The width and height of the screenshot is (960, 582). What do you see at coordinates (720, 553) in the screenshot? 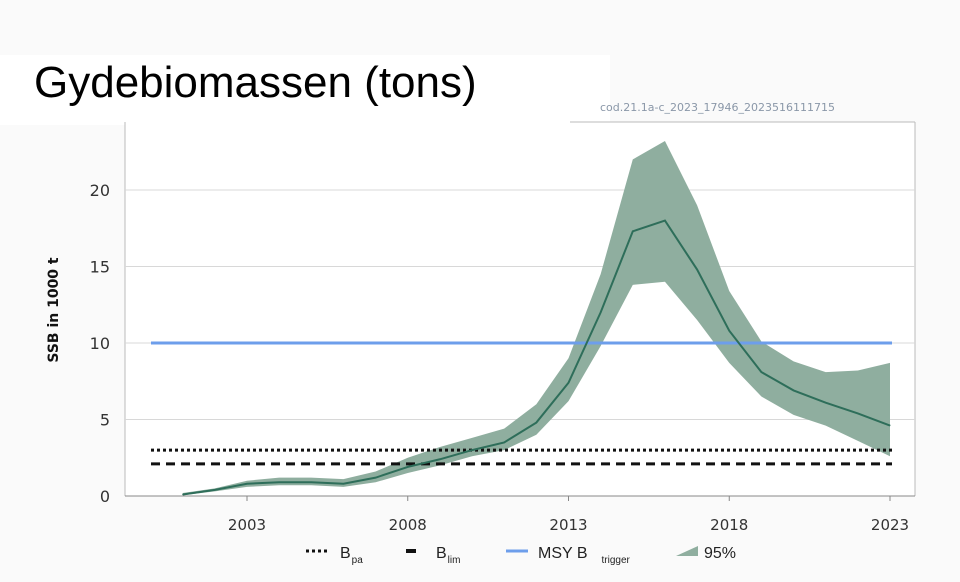
I see `legend-label: 95%` at bounding box center [720, 553].